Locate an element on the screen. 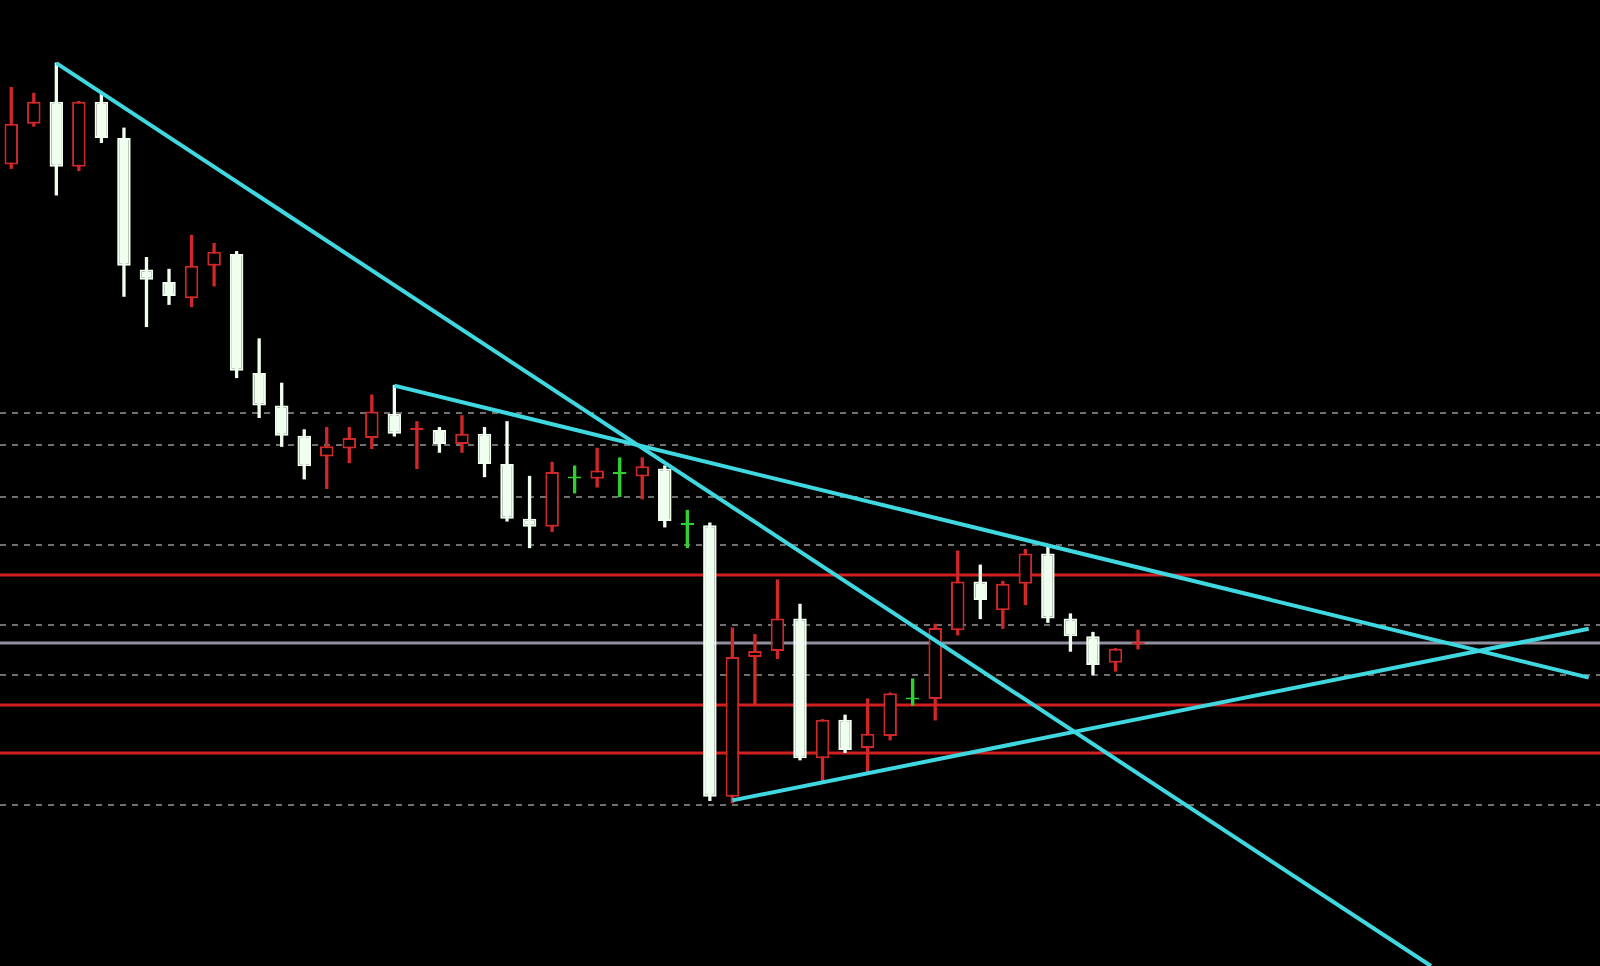 This screenshot has height=966, width=1600. candlestick is located at coordinates (462, 434).